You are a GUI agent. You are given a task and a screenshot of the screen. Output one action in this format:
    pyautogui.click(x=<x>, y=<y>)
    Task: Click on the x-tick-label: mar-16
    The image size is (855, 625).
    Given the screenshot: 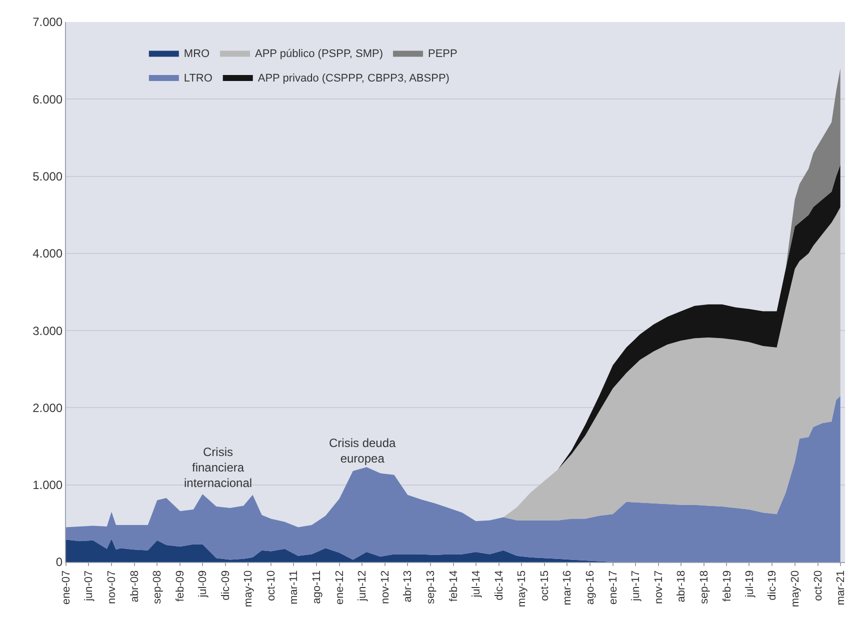 What is the action you would take?
    pyautogui.click(x=568, y=588)
    